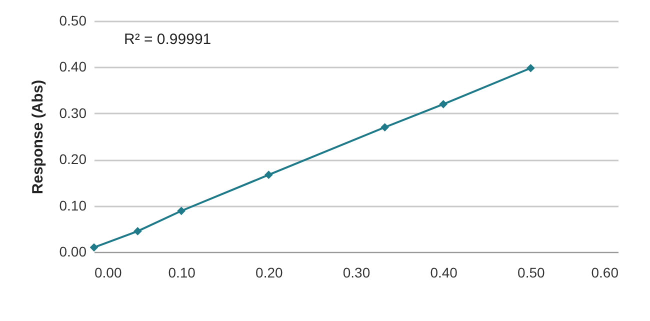  What do you see at coordinates (73, 159) in the screenshot?
I see `y-tick-label: 0.20` at bounding box center [73, 159].